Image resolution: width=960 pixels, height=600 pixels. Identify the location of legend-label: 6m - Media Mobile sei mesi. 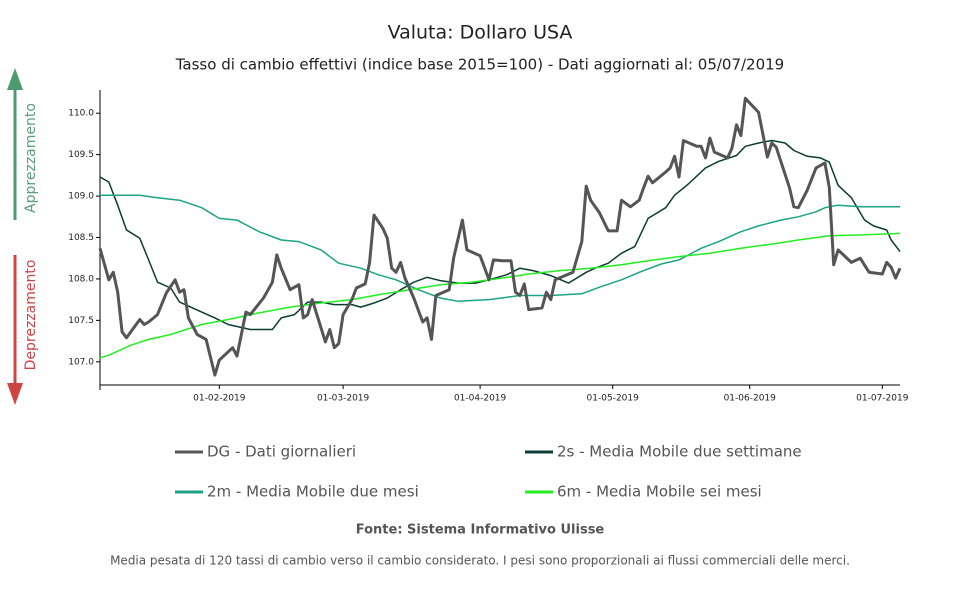
(659, 492).